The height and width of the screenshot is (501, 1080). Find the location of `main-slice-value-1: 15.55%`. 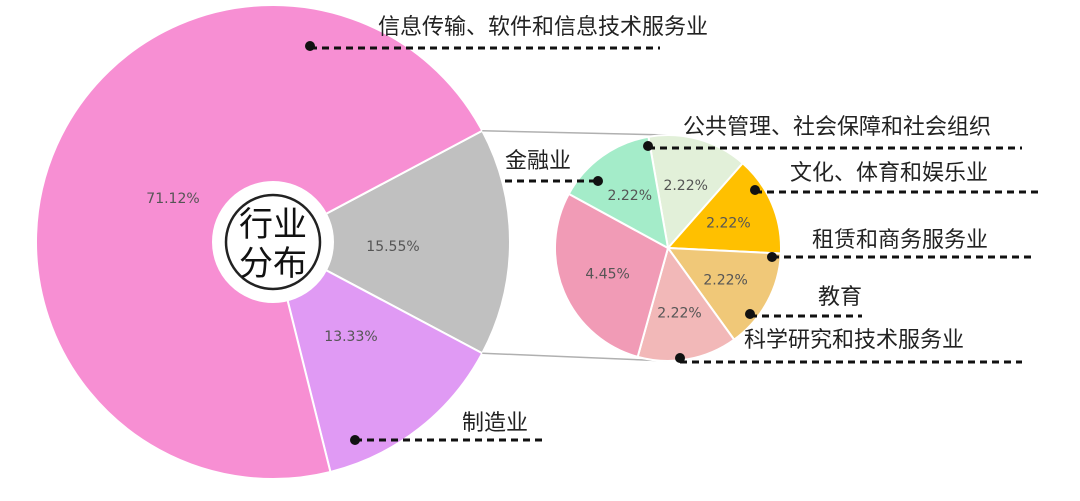

main-slice-value-1: 15.55% is located at coordinates (392, 247).